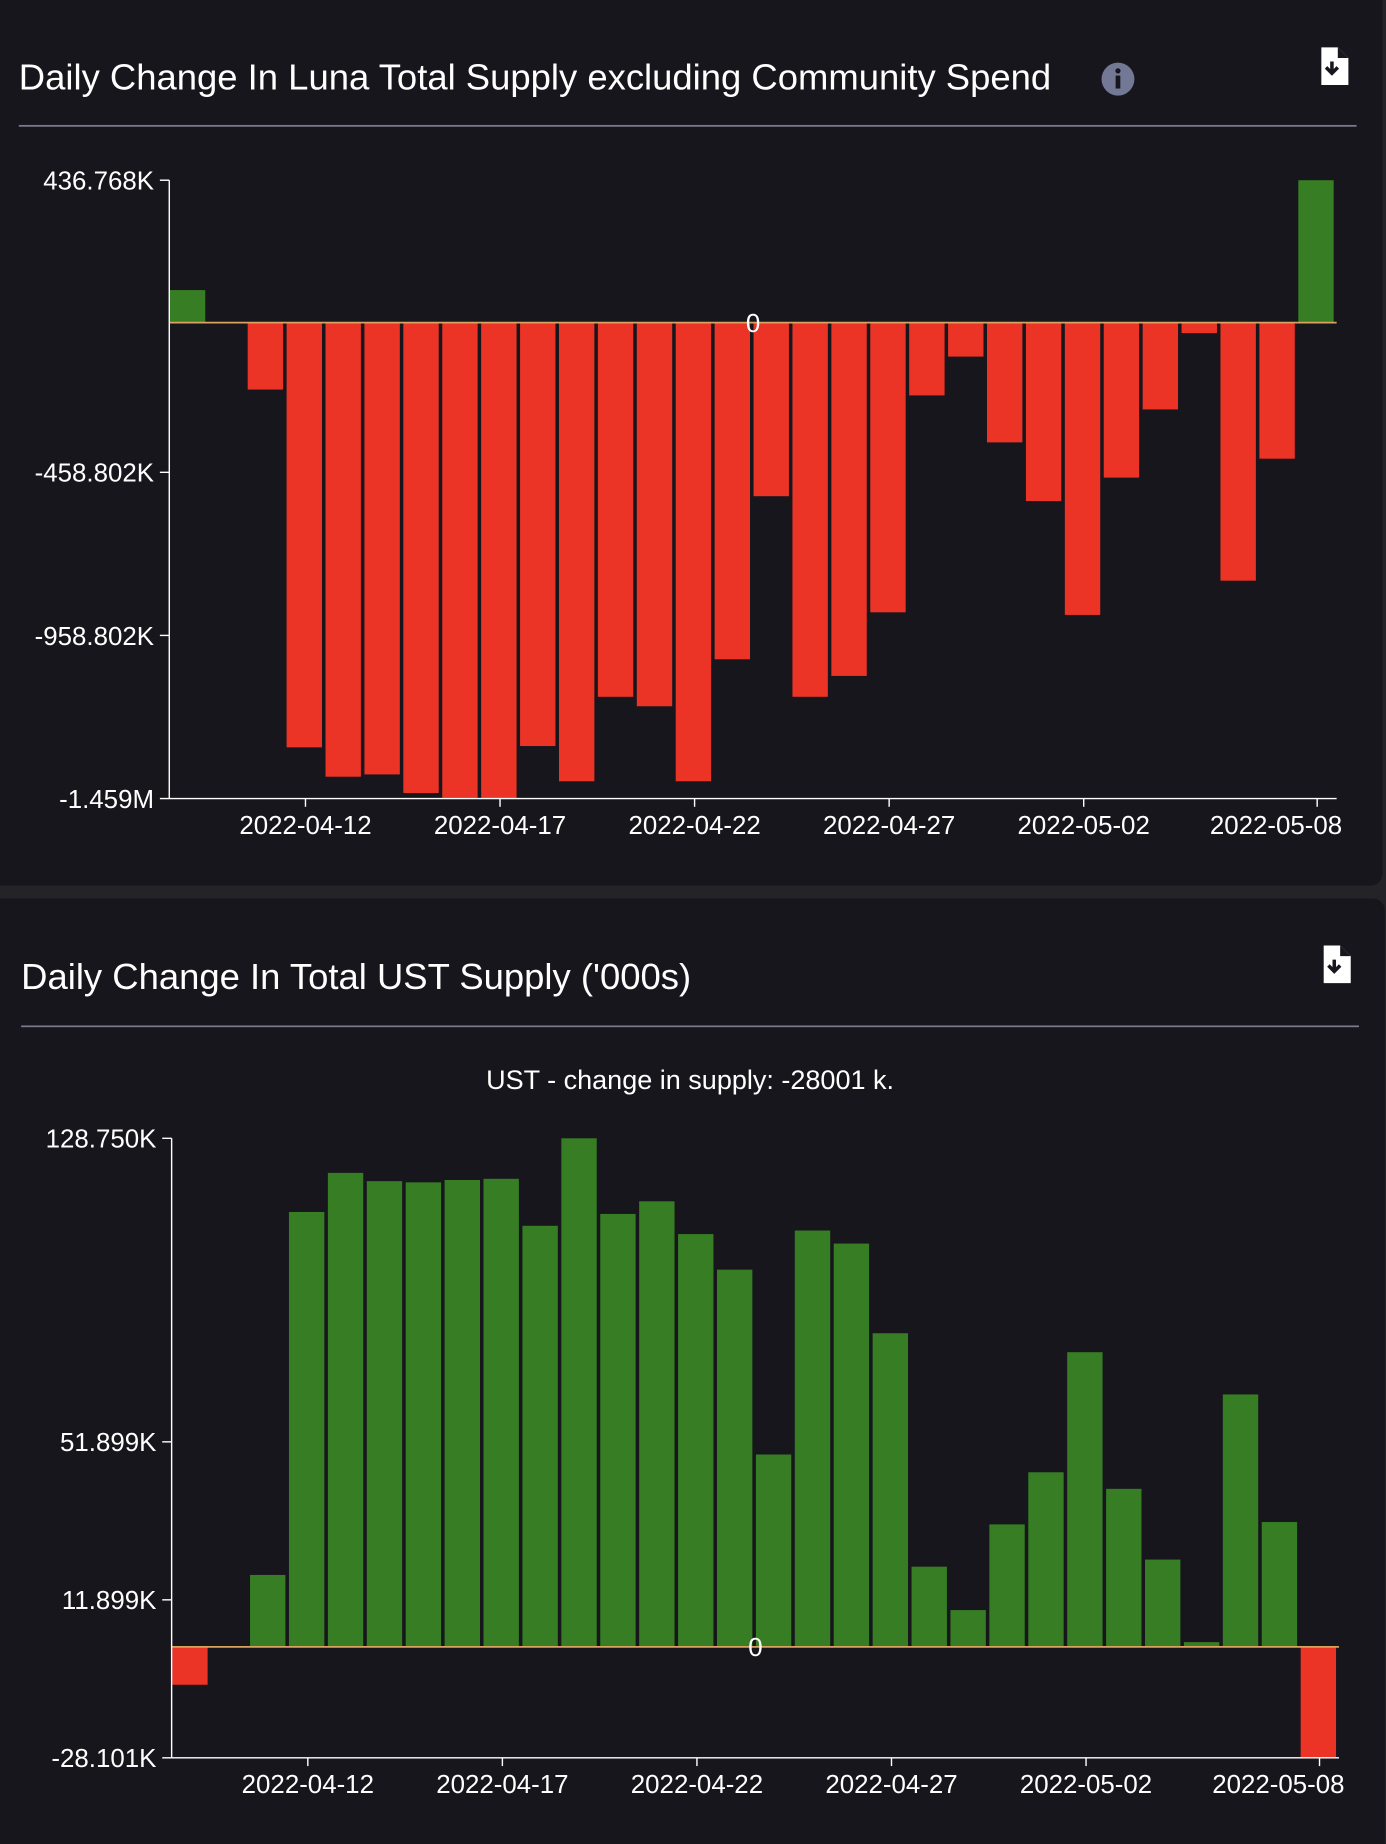 The image size is (1386, 1844). I want to click on y-tick-label: 11.899K, so click(109, 1601).